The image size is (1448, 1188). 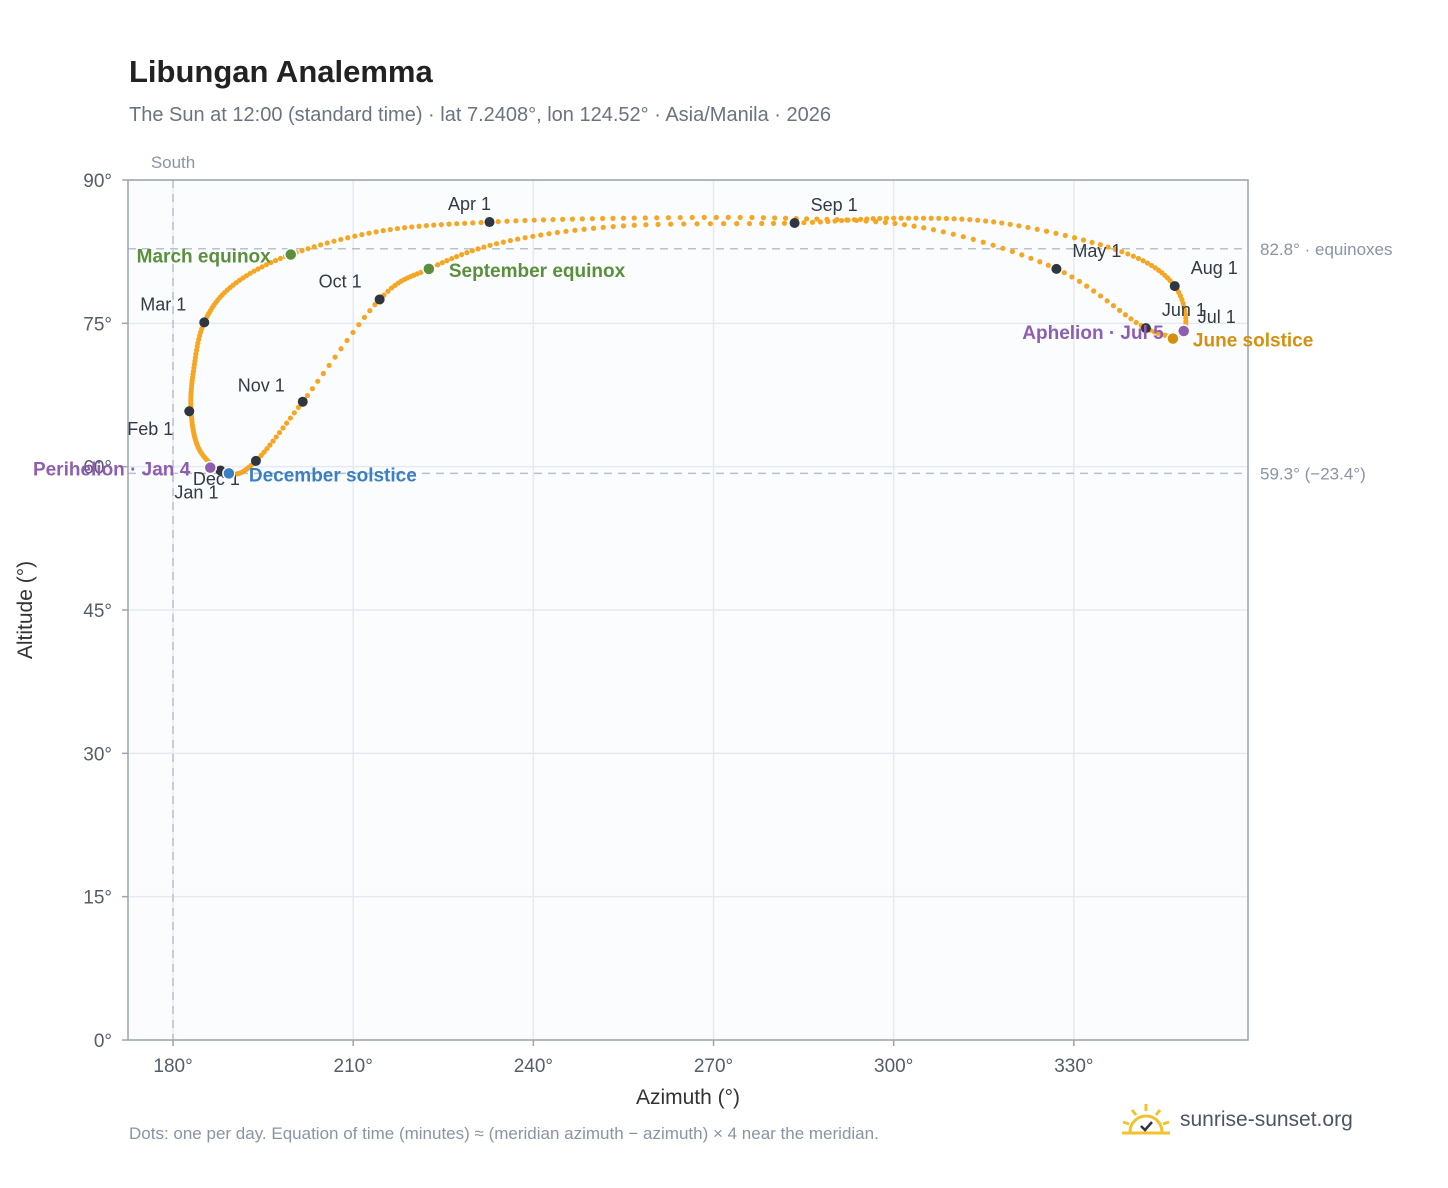 I want to click on y-tick-label: 60°, so click(x=97, y=468).